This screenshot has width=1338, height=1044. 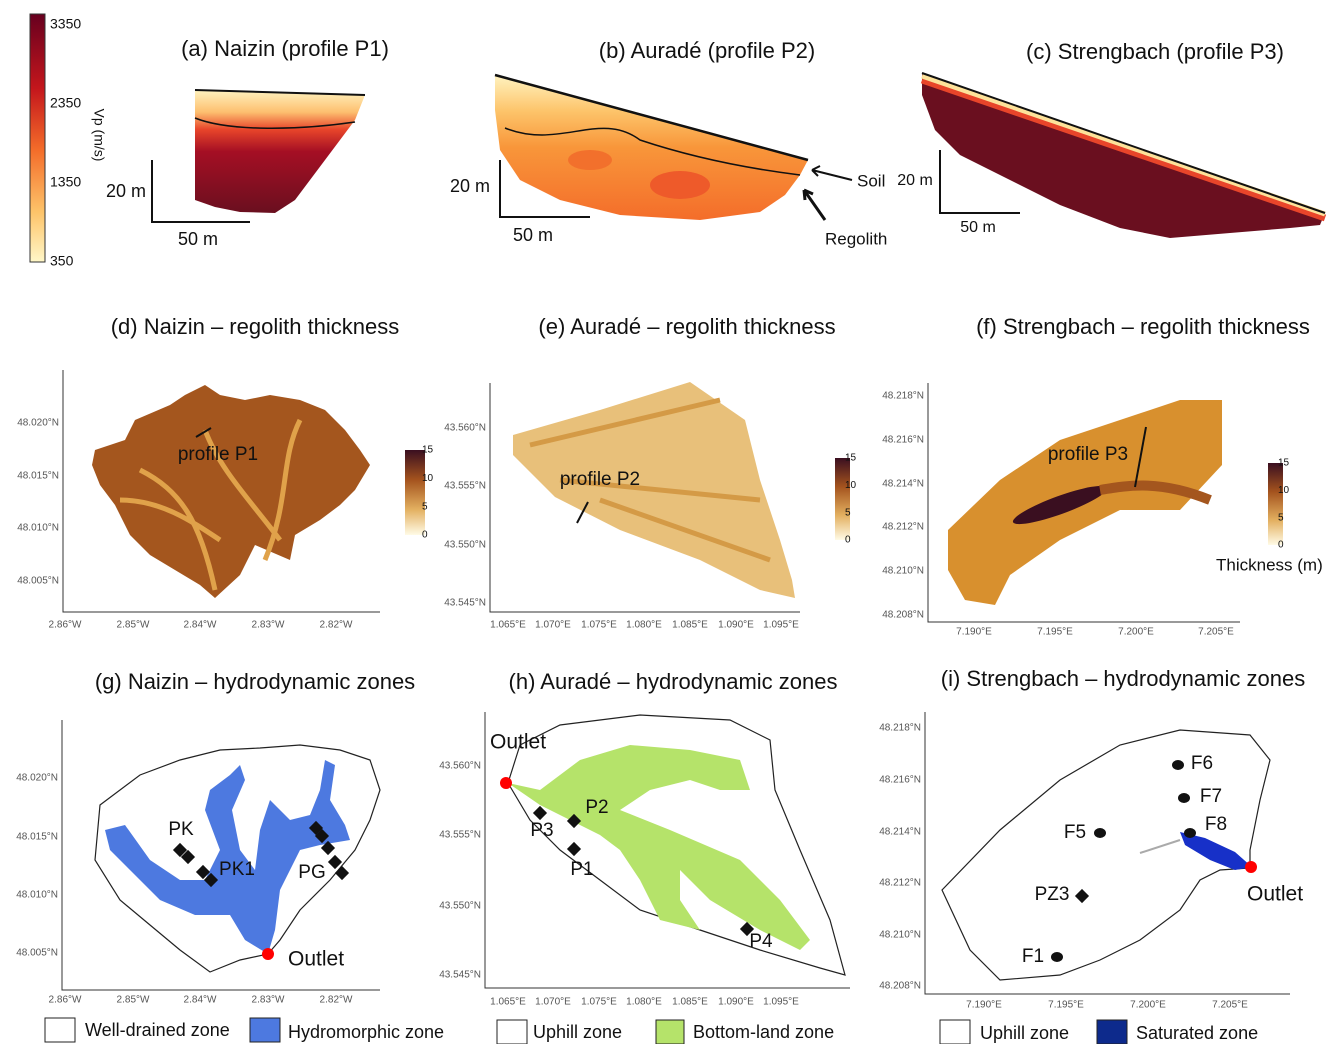 I want to click on y-tick-label: 43.560°N, so click(x=465, y=428).